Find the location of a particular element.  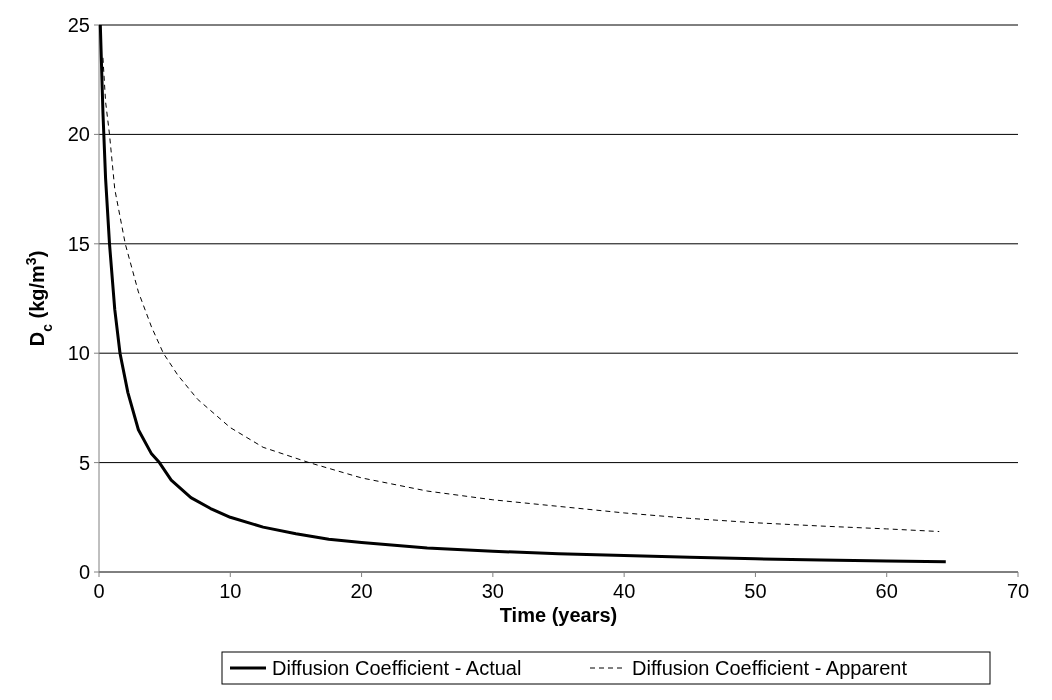

y-tick-label: 0 is located at coordinates (84, 572).